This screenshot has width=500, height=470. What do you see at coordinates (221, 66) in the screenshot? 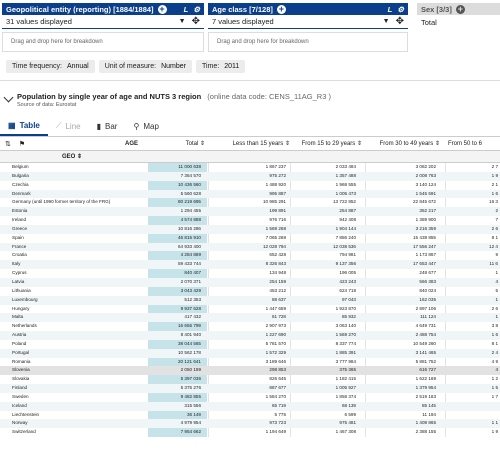
I see `time-chip: Time: 2011` at bounding box center [221, 66].